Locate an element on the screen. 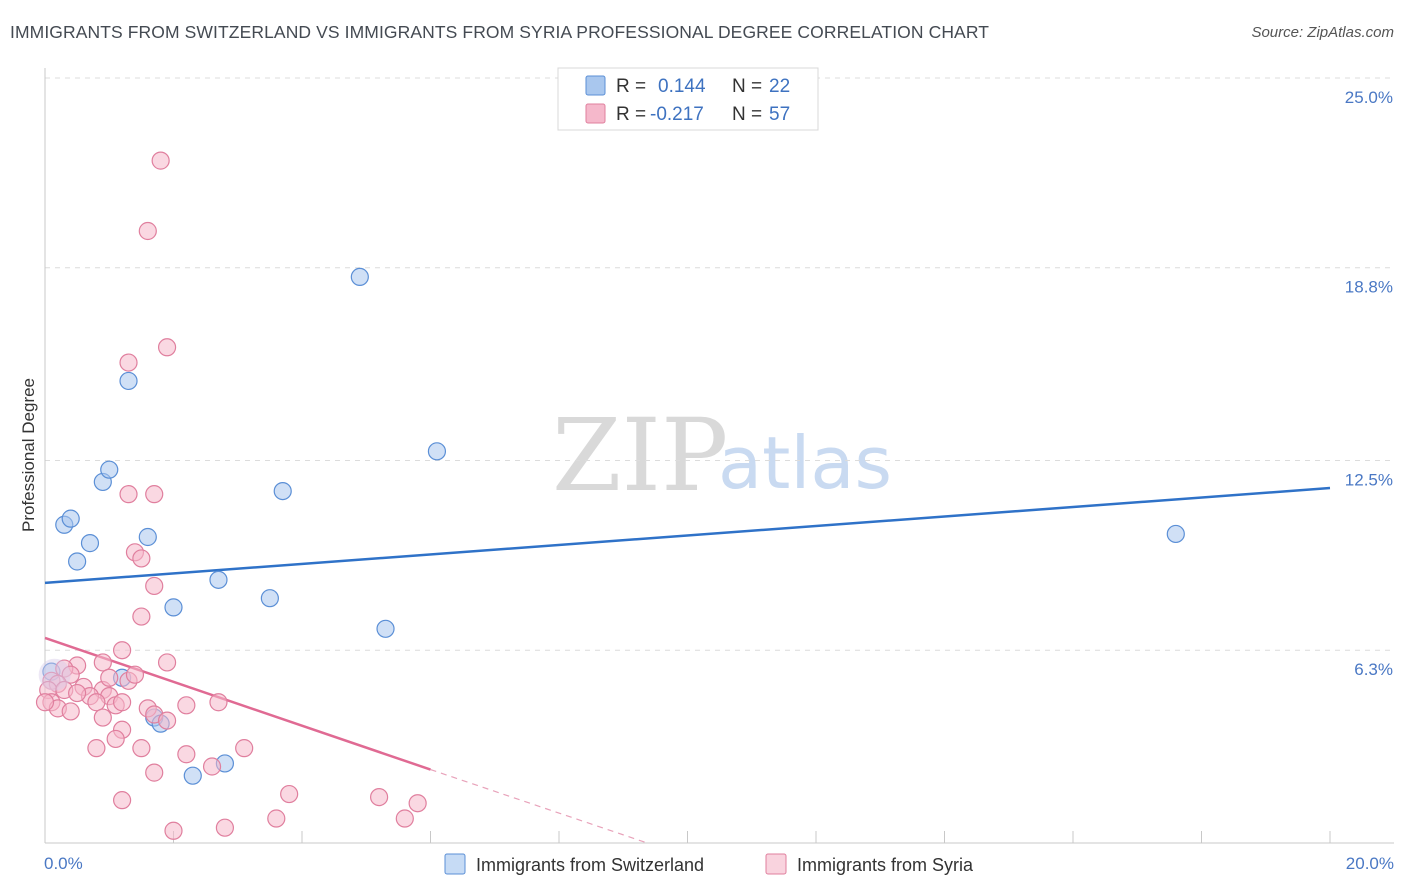 The image size is (1406, 892). legend-bottom-swatch-switzerland is located at coordinates (455, 864).